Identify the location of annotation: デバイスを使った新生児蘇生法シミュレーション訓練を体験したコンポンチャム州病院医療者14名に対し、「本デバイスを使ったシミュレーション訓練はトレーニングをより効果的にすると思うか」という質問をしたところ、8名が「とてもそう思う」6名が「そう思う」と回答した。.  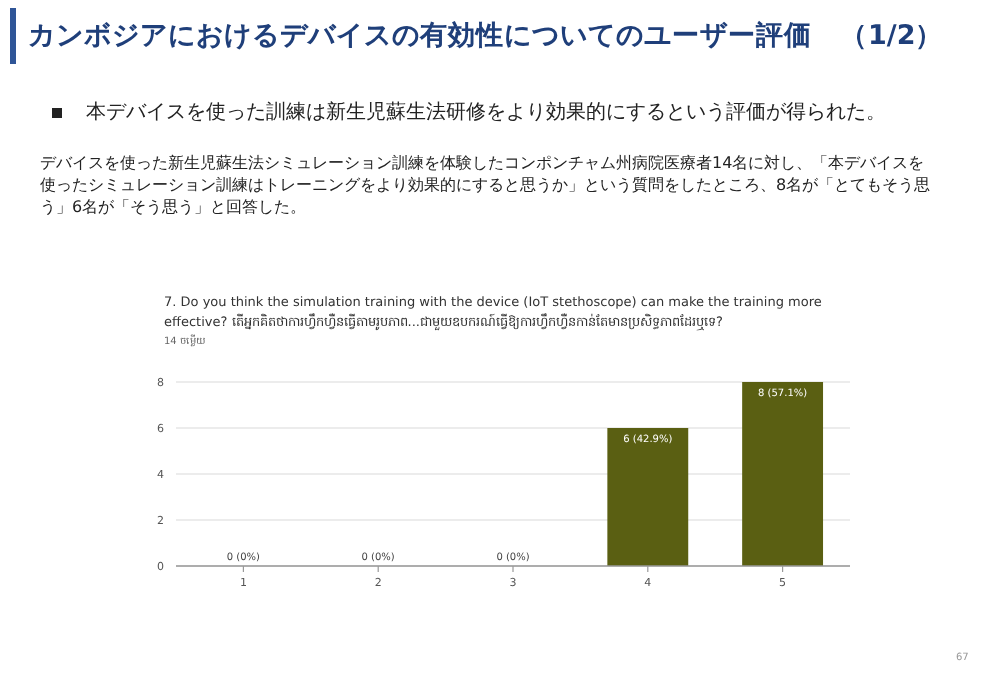
(486, 185).